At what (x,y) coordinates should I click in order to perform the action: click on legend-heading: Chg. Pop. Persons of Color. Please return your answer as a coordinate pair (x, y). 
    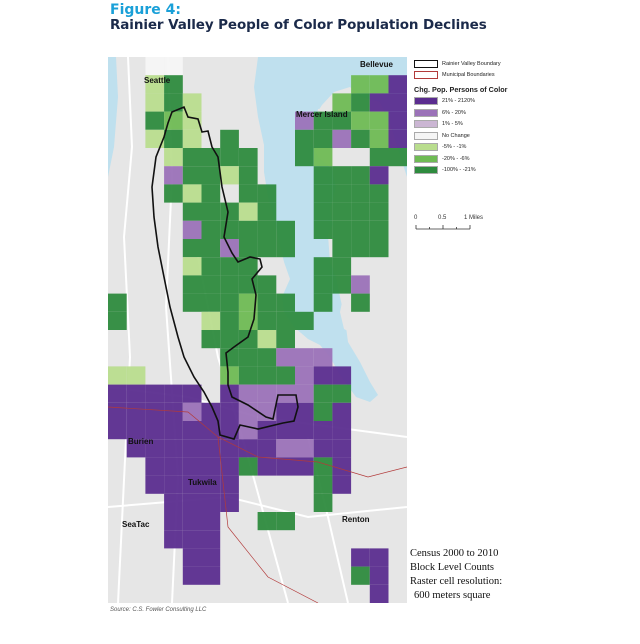
    Looking at the image, I should click on (461, 89).